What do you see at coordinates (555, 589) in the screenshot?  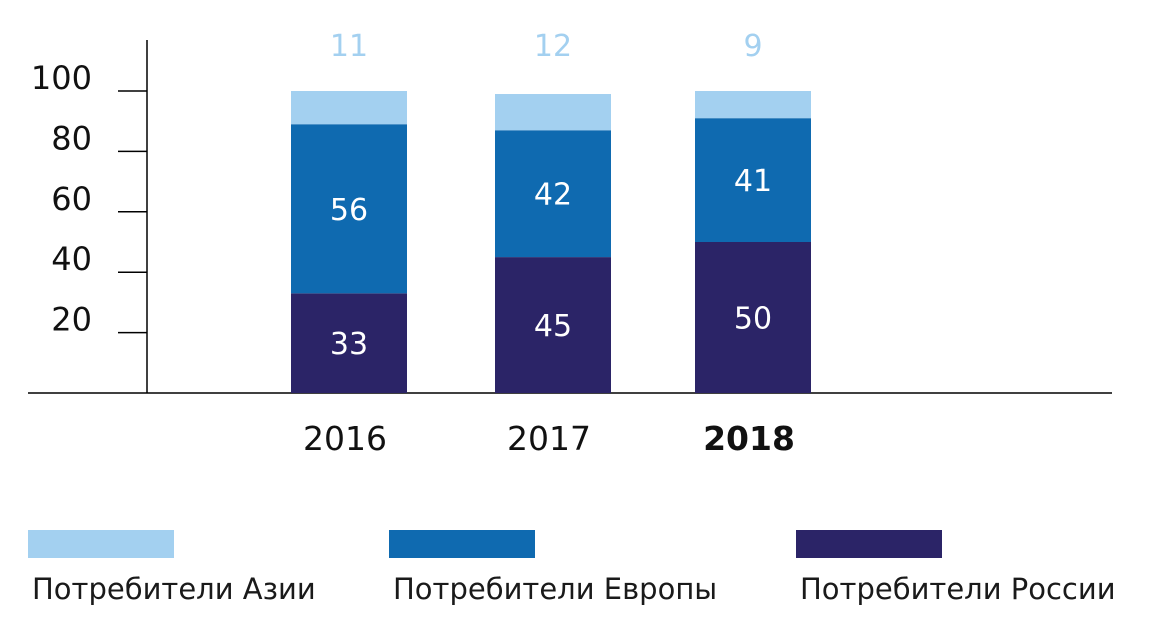 I see `legend-label: Потребители Европы` at bounding box center [555, 589].